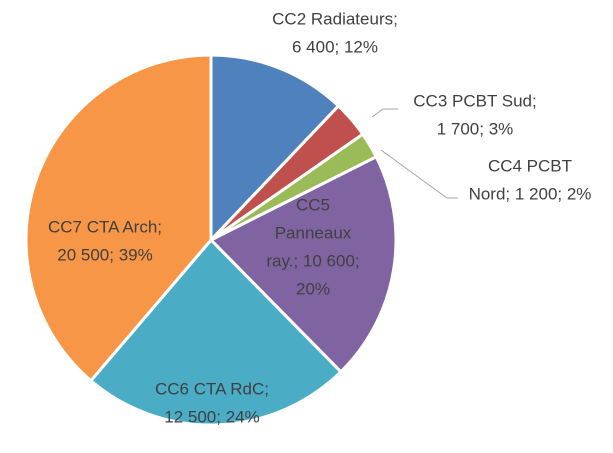 The height and width of the screenshot is (453, 613). What do you see at coordinates (475, 128) in the screenshot?
I see `data-label: 1 700; 3%` at bounding box center [475, 128].